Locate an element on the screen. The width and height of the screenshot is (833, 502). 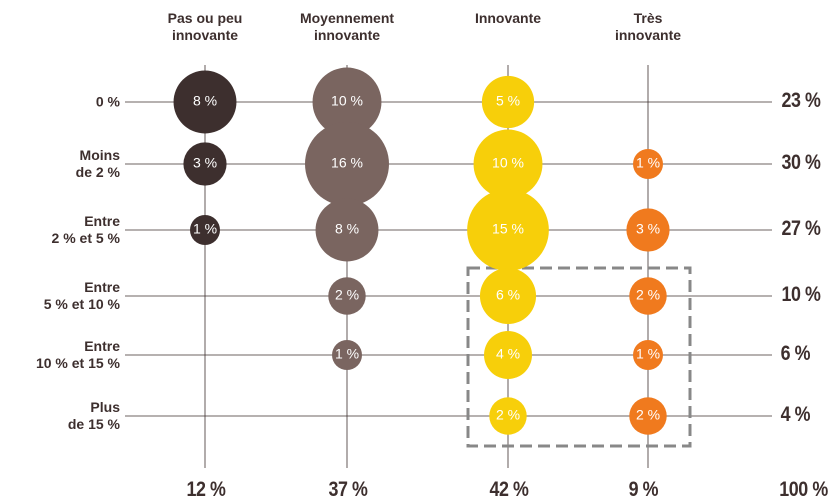
row-label: Plus de 15 % is located at coordinates (93, 415).